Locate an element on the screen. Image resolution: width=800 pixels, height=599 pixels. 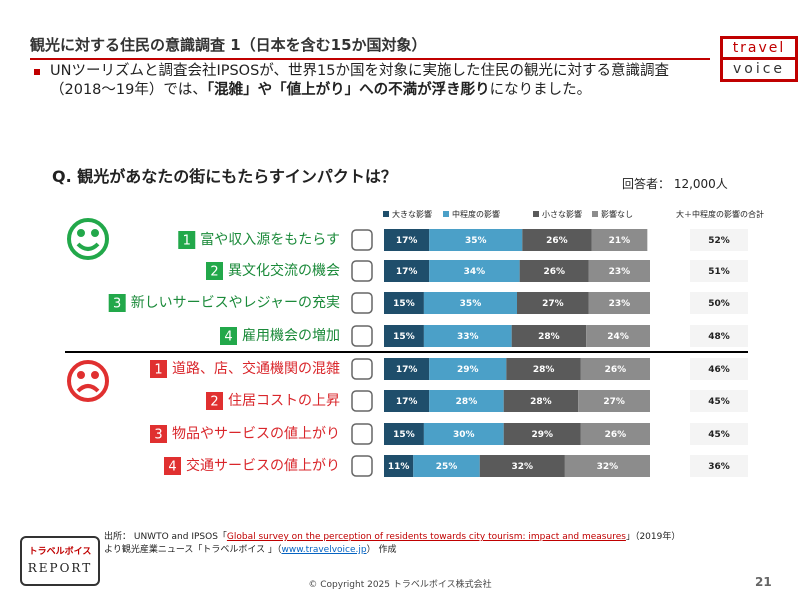
bar-label: 21% is located at coordinates (620, 241).